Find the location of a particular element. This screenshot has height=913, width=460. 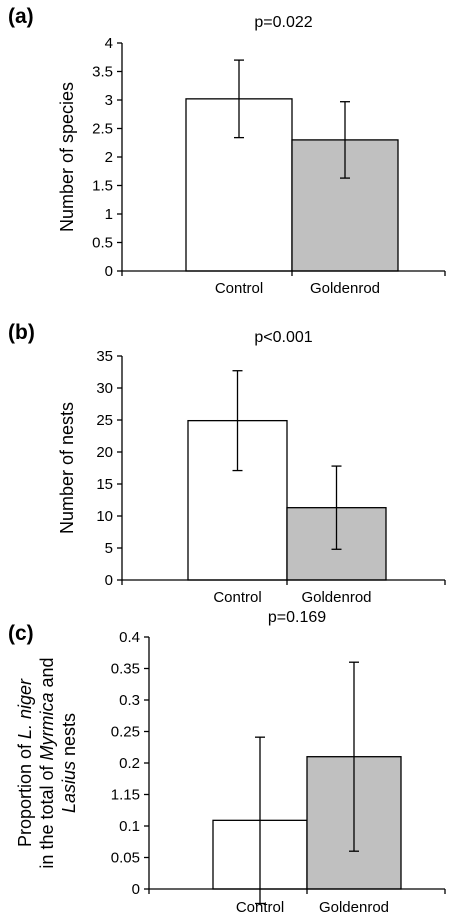

y-tick-label: 3.5 is located at coordinates (102, 72).